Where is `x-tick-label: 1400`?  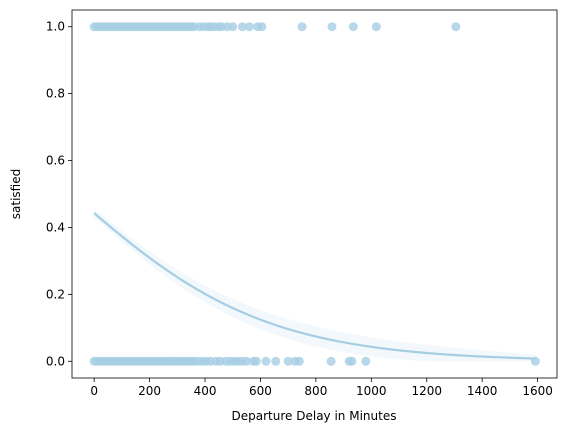
x-tick-label: 1400 is located at coordinates (482, 391).